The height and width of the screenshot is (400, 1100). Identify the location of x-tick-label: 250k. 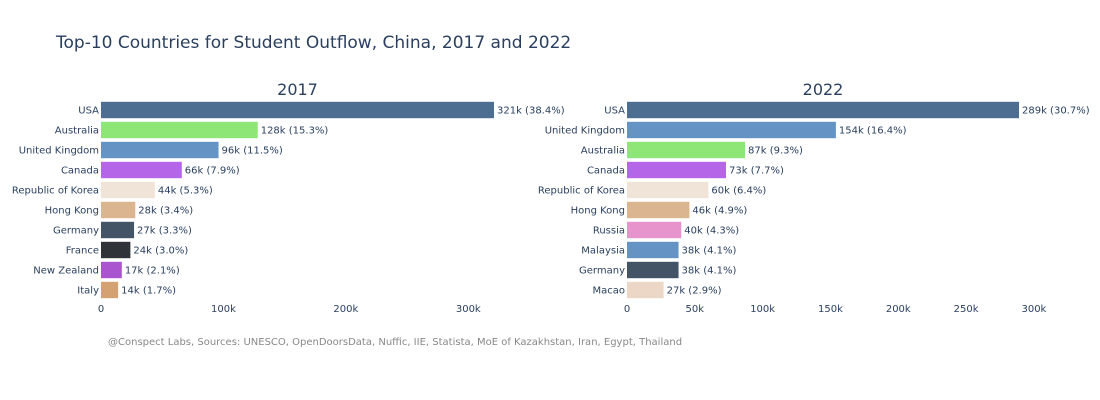
(966, 309).